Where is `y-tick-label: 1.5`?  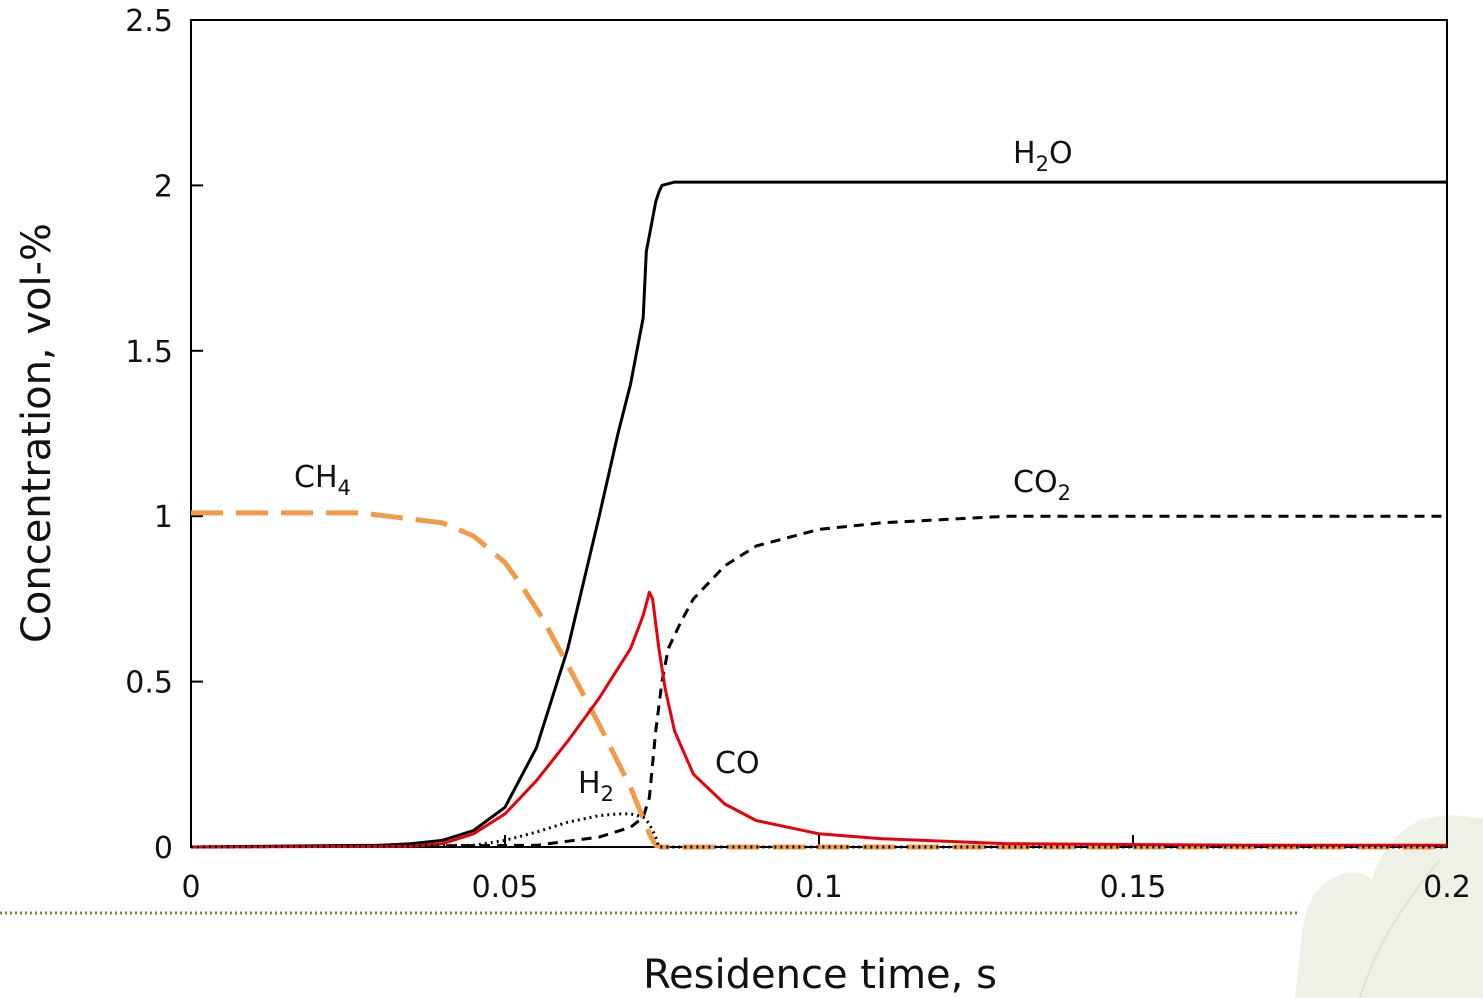
y-tick-label: 1.5 is located at coordinates (149, 352).